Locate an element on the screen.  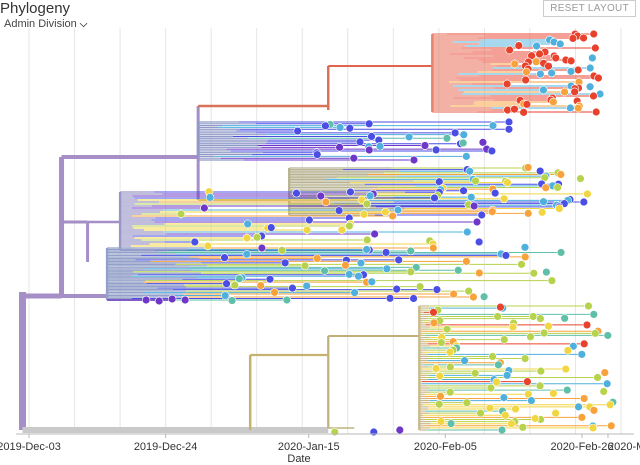
x-tick-label: 2020-Feb-26 is located at coordinates (581, 447).